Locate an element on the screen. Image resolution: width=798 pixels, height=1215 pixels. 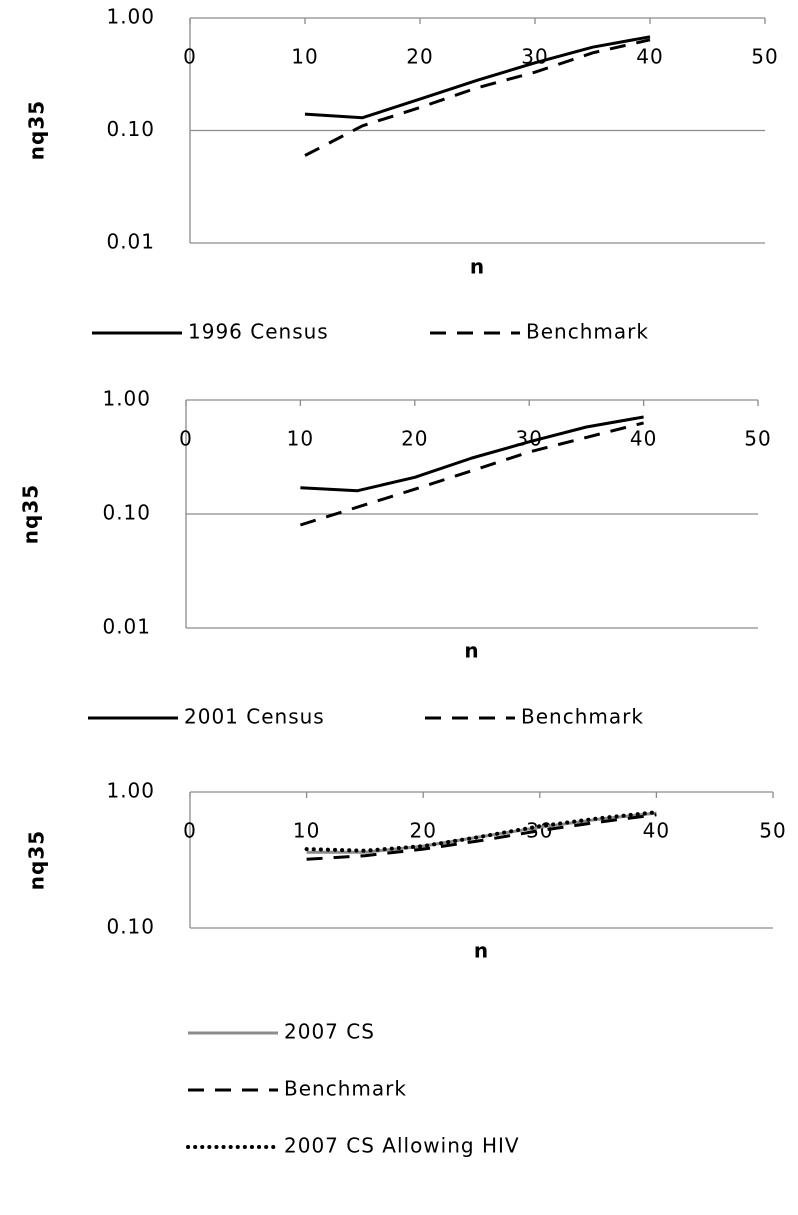
legend-label: 2007 CS Allowing HIV is located at coordinates (402, 1146).